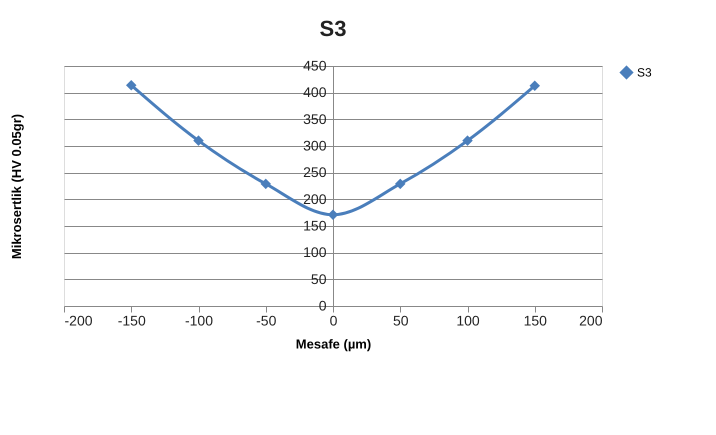 Image resolution: width=716 pixels, height=435 pixels. Describe the element at coordinates (315, 252) in the screenshot. I see `y-tick-label: 100` at that location.